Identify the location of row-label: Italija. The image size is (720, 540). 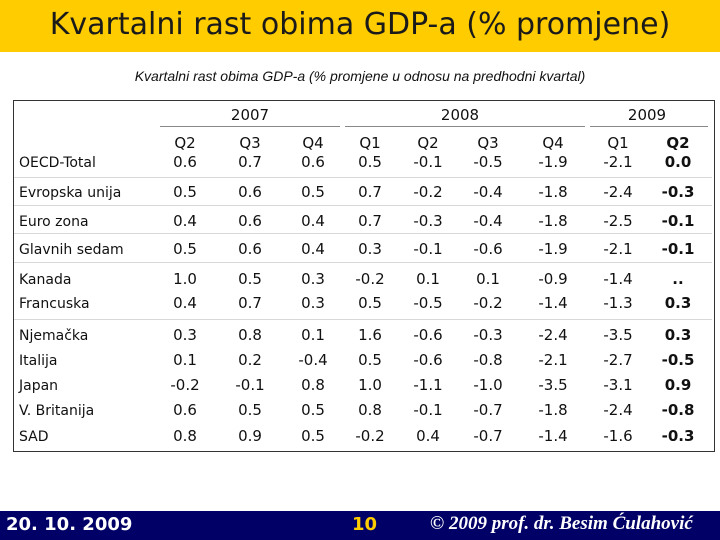
(38, 361).